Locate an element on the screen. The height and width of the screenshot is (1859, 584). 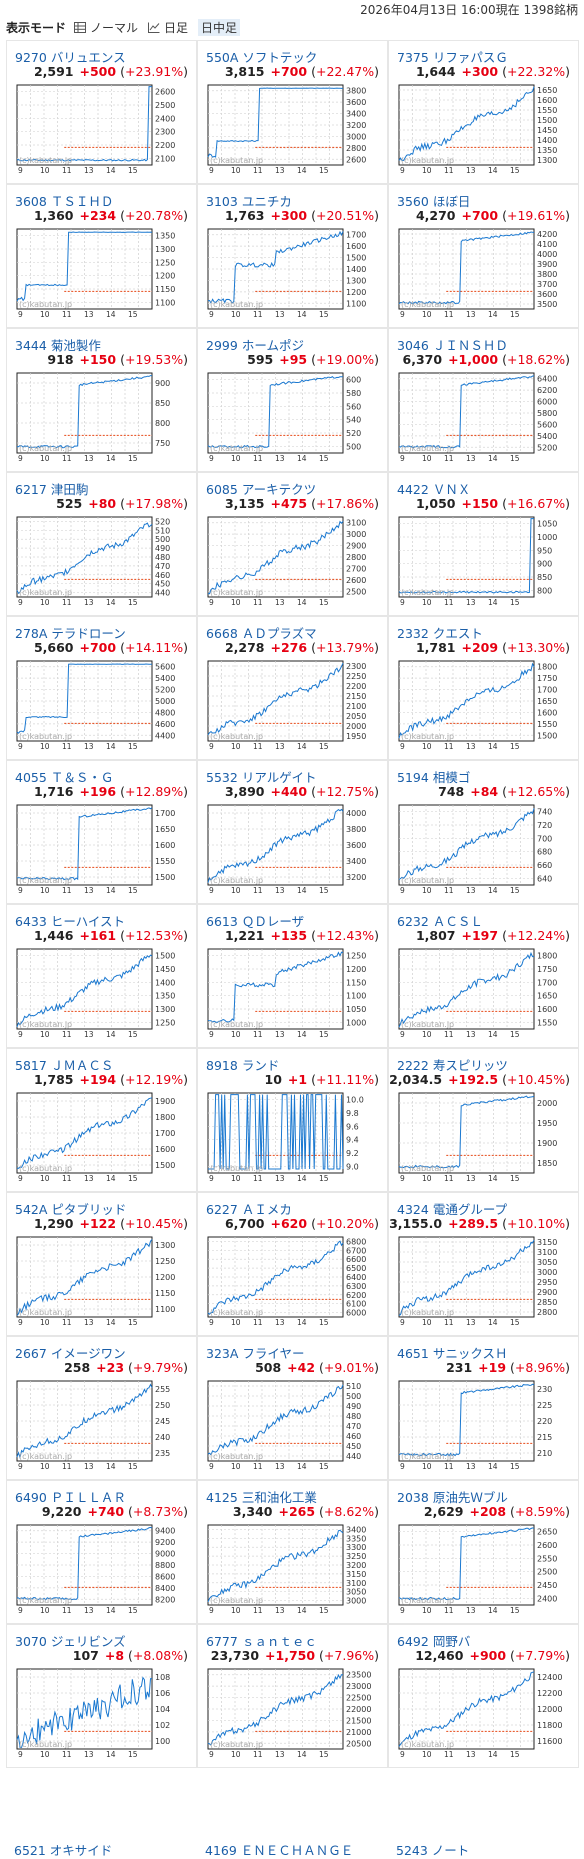
stock-name: 三和油化工業 is located at coordinates (279, 1497).